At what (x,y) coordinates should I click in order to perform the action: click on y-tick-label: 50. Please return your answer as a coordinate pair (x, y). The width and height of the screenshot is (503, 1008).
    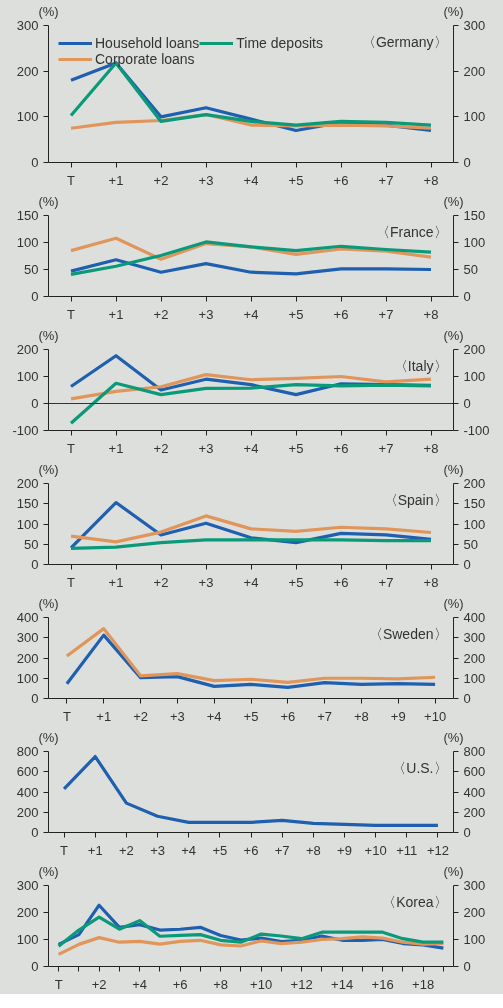
    Looking at the image, I should click on (31, 544).